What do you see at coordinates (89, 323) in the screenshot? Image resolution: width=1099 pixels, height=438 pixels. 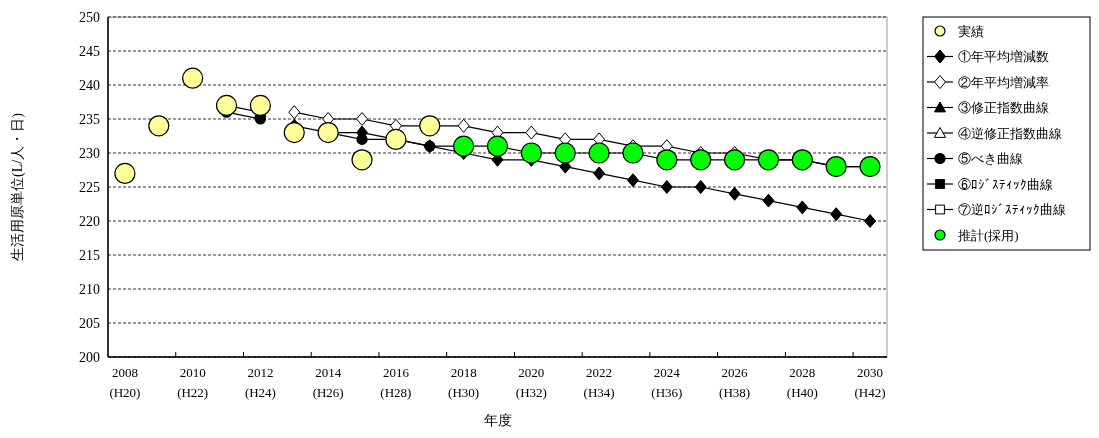 I see `y-tick-label: 205` at bounding box center [89, 323].